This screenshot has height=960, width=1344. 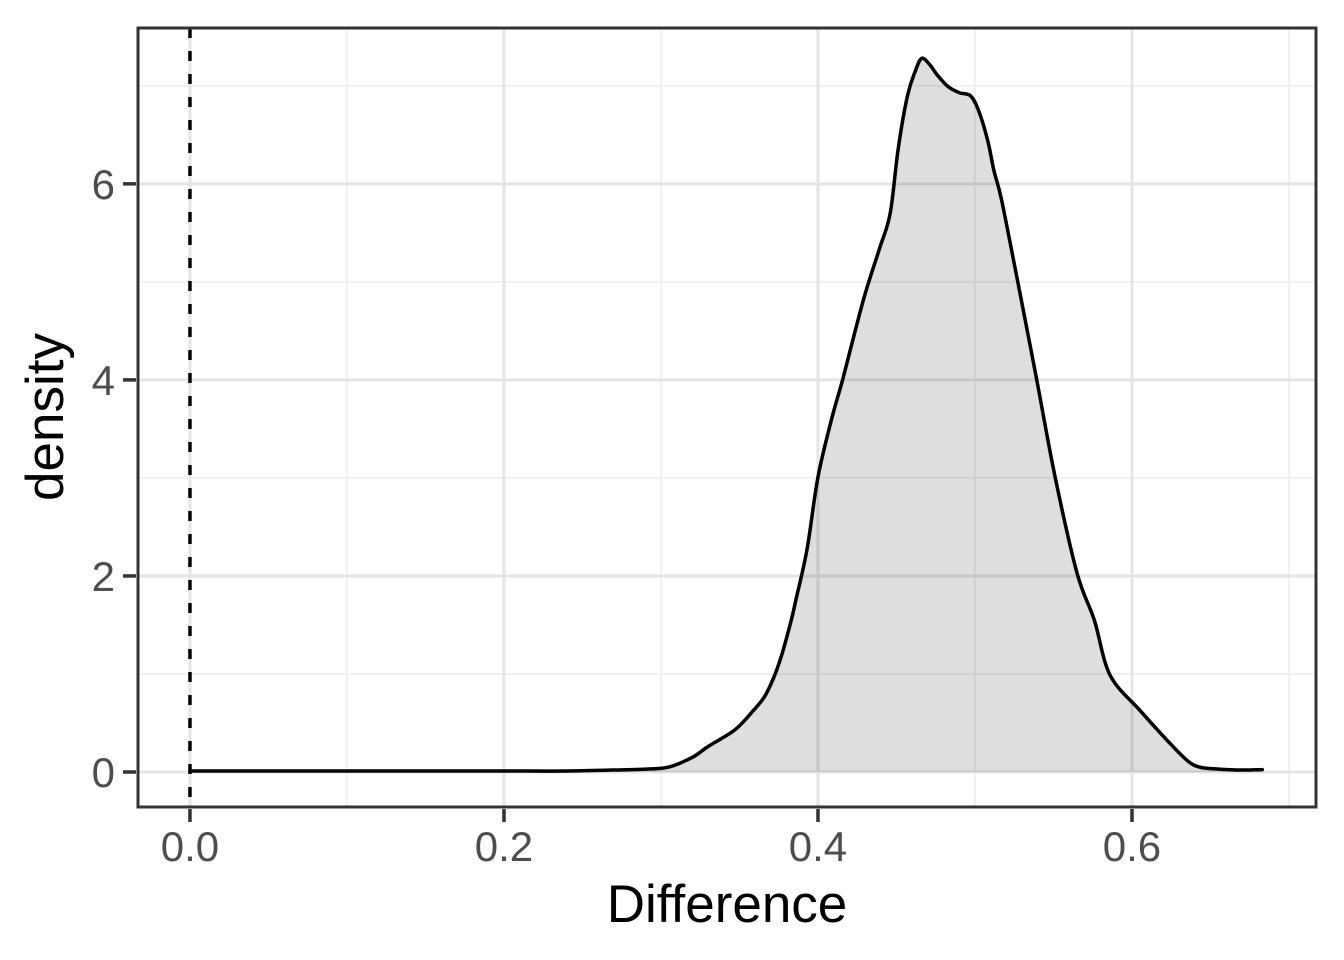 What do you see at coordinates (103, 576) in the screenshot?
I see `y-tick-label: 2` at bounding box center [103, 576].